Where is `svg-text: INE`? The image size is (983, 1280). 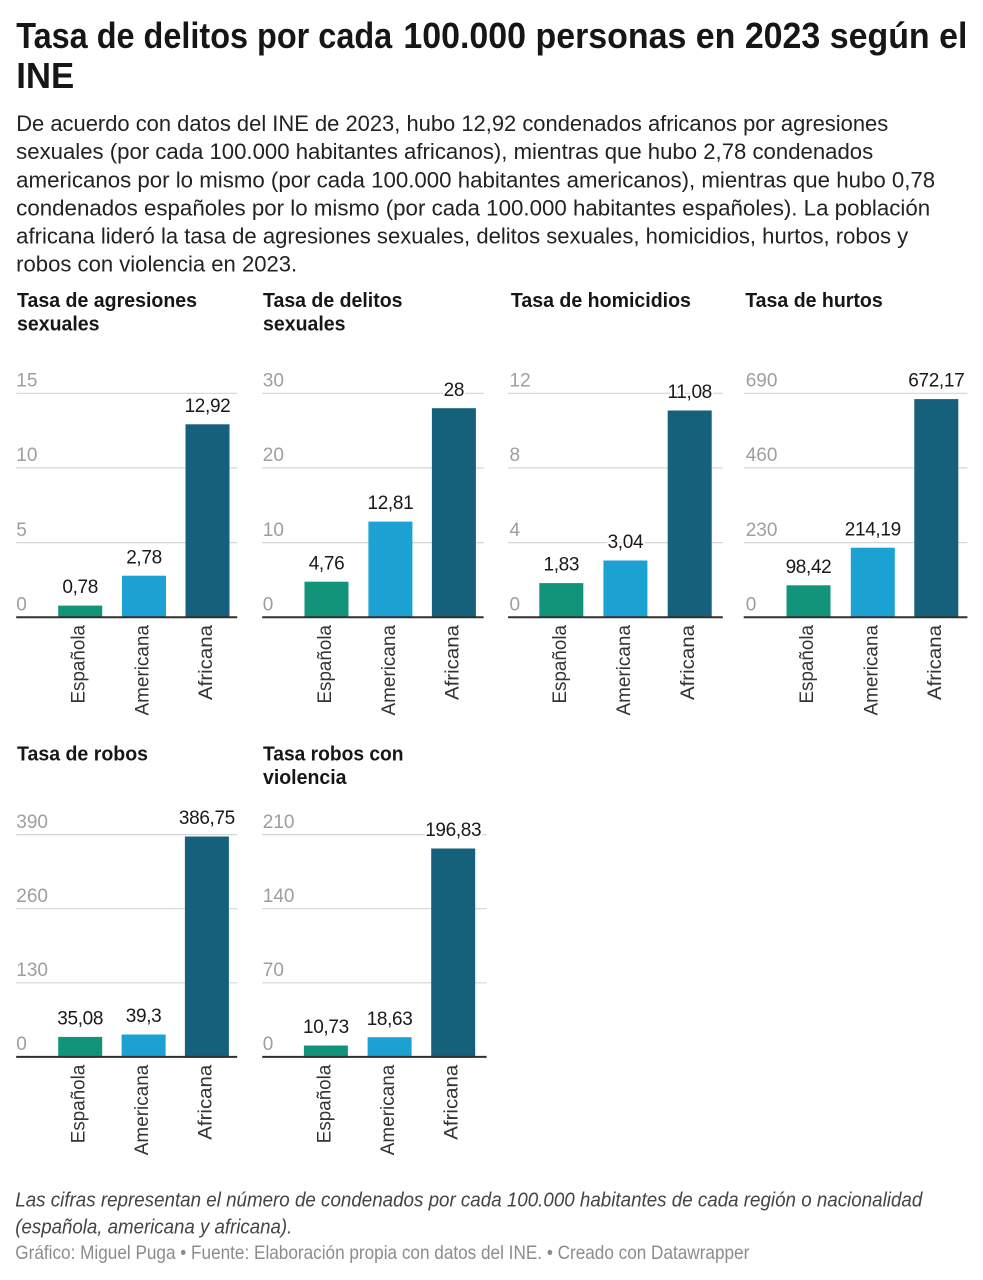 svg-text: INE is located at coordinates (45, 75).